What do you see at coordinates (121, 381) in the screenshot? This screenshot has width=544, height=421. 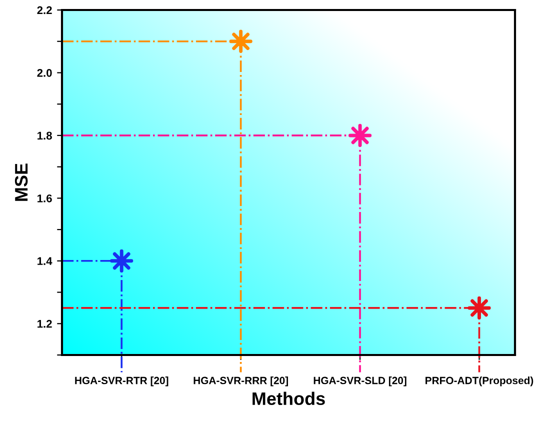 I see `x-tick-label: HGA-SVR-RTR [20]` at bounding box center [121, 381].